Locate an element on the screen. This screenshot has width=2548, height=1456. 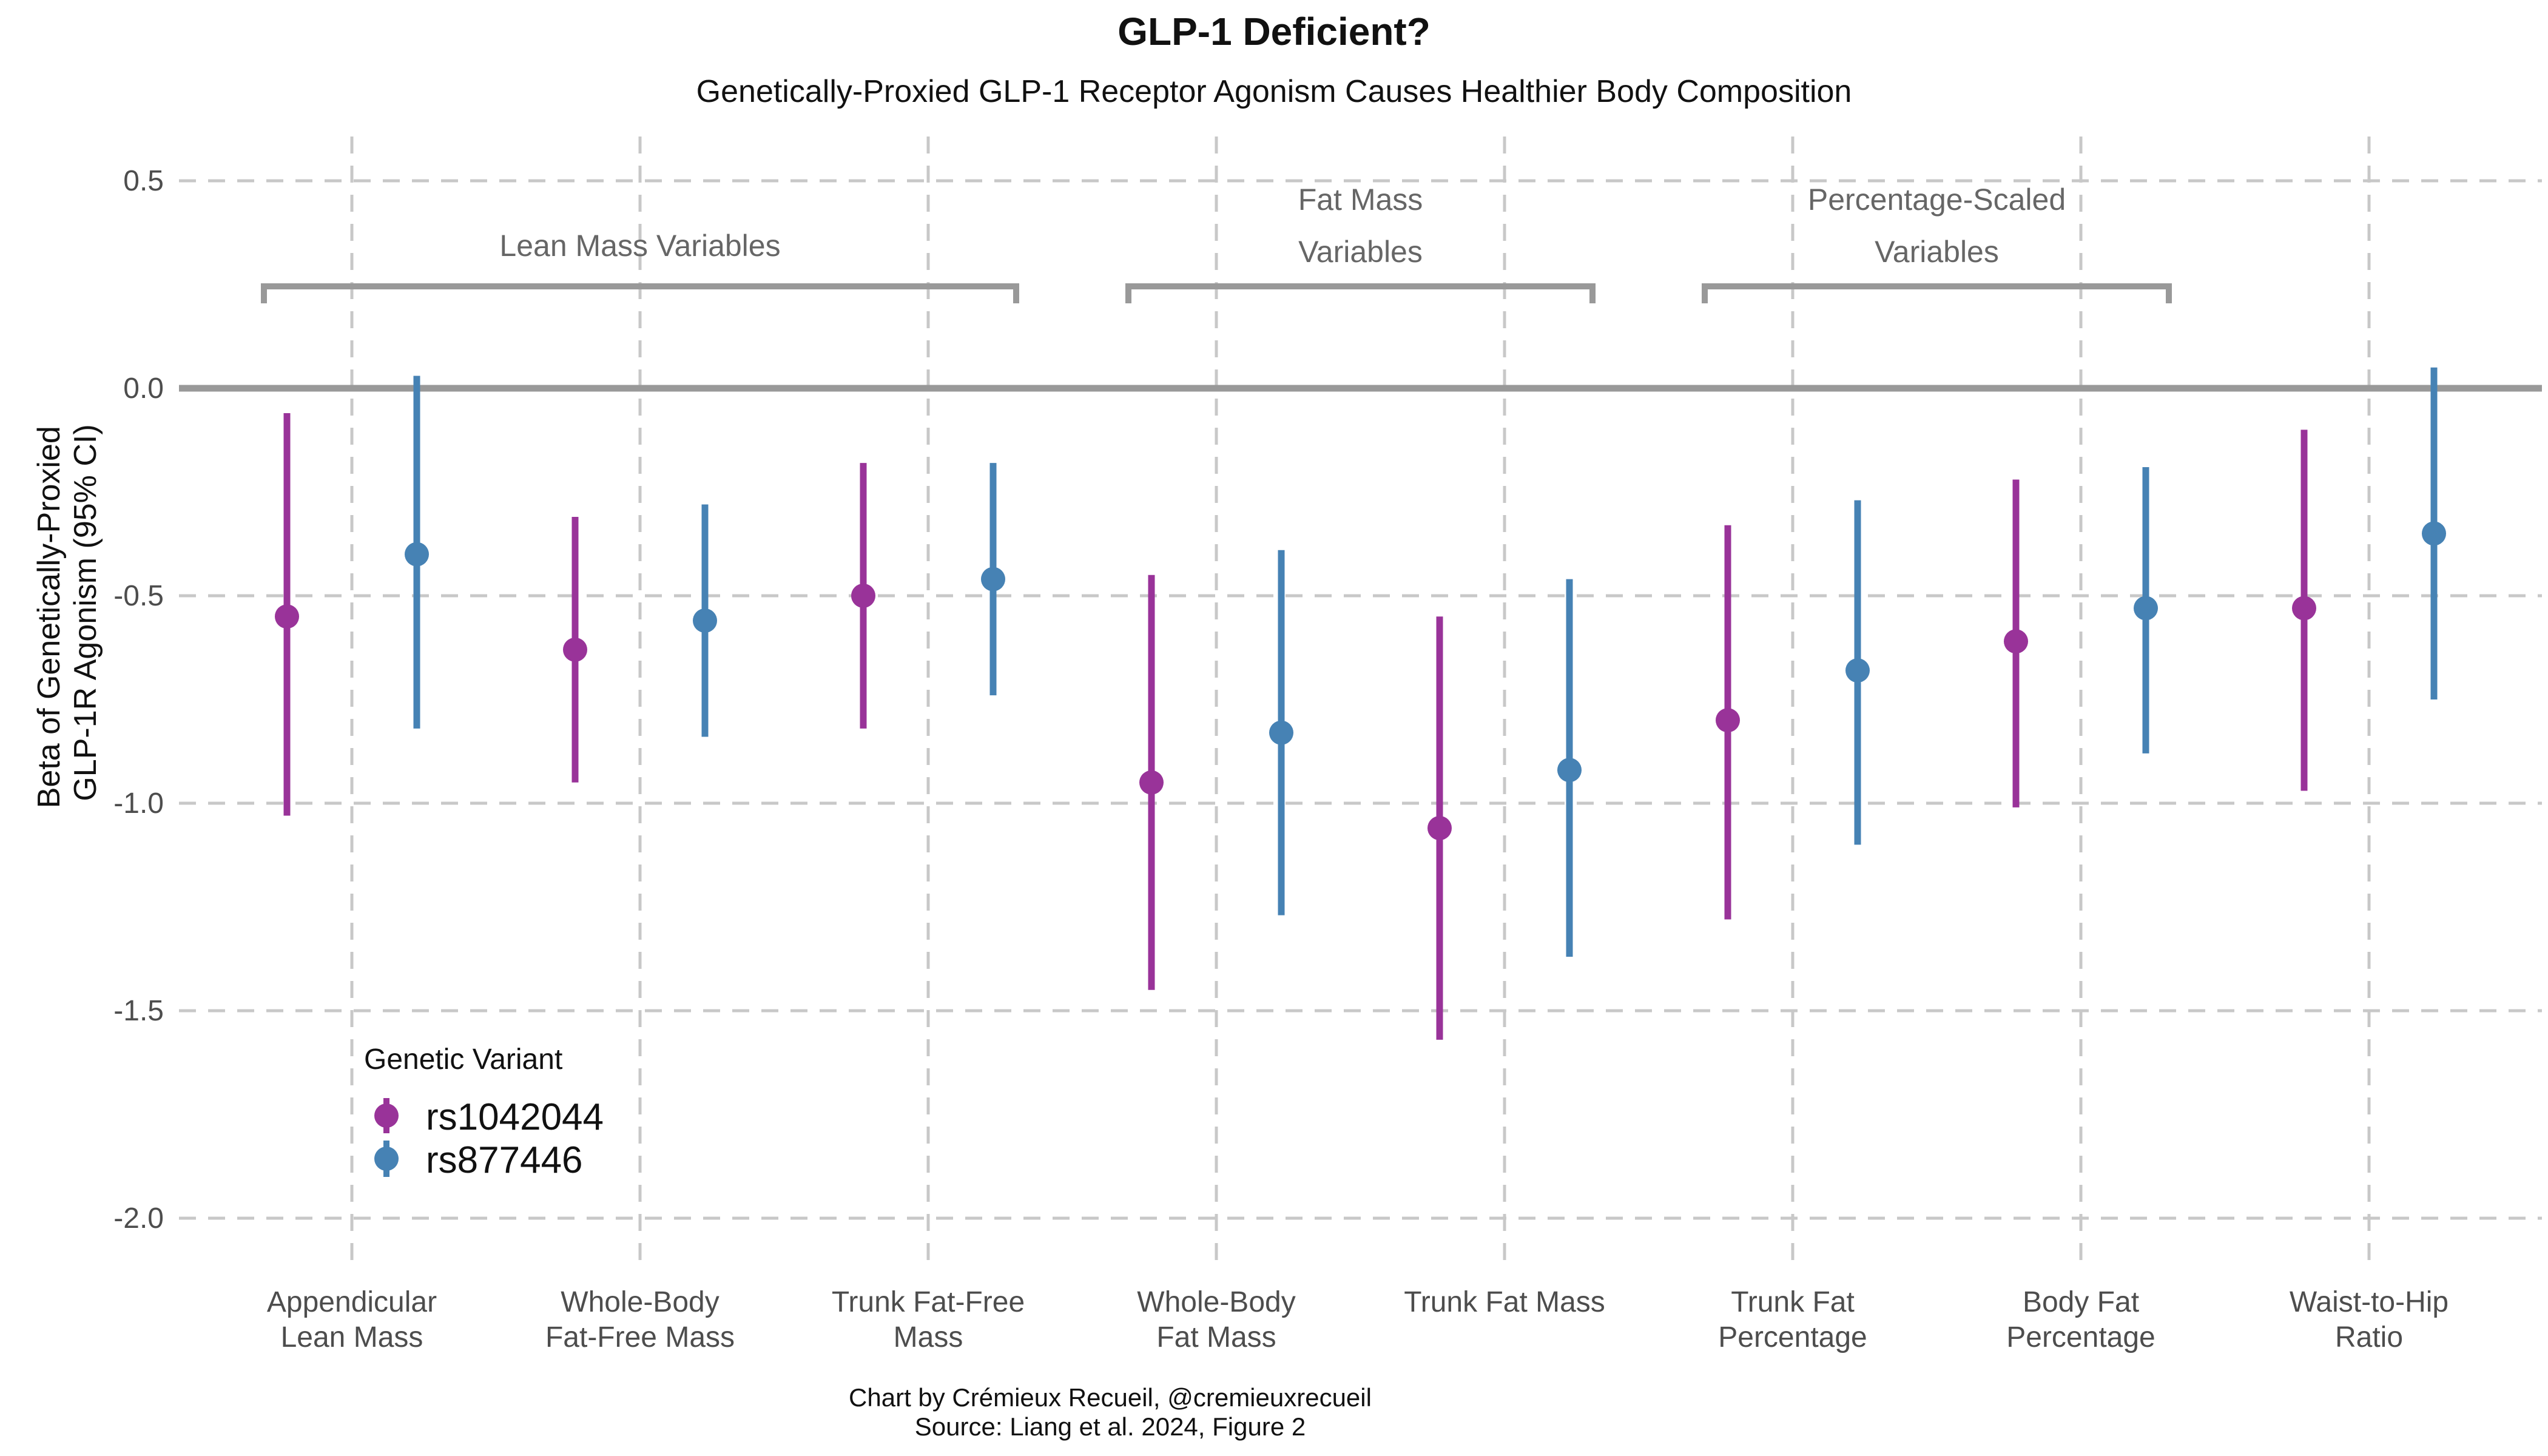
x-tick-label: Trunk Fat Percentage is located at coordinates (1792, 1319).